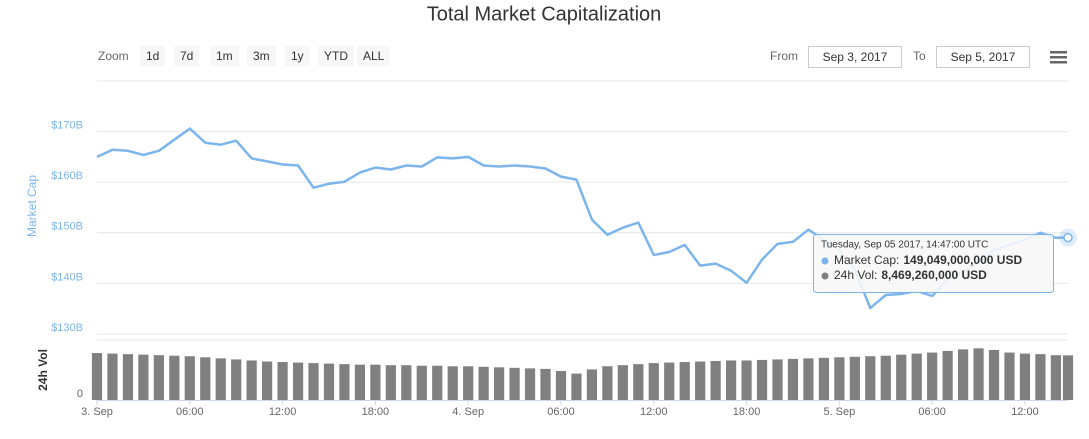 Image resolution: width=1089 pixels, height=439 pixels. I want to click on x-tick-label: 18:00, so click(376, 412).